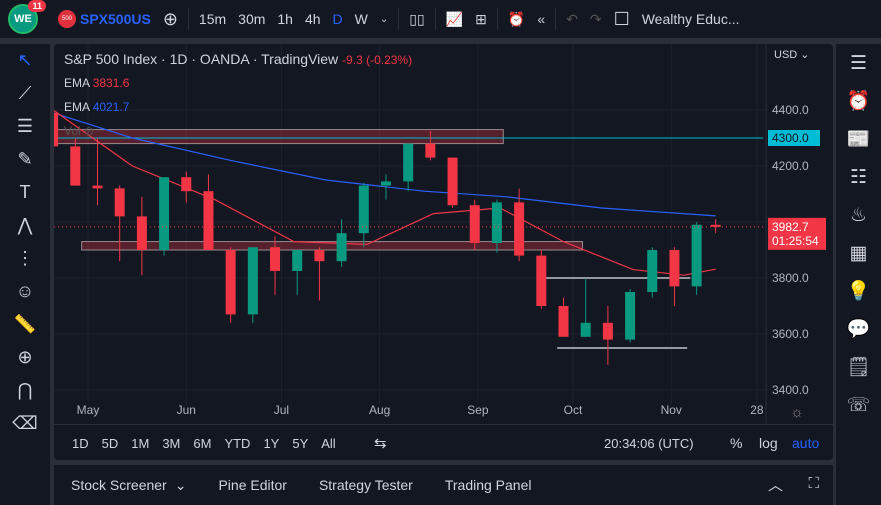 Image resolution: width=881 pixels, height=505 pixels. Describe the element at coordinates (25, 192) in the screenshot. I see `text-icon: T` at that location.